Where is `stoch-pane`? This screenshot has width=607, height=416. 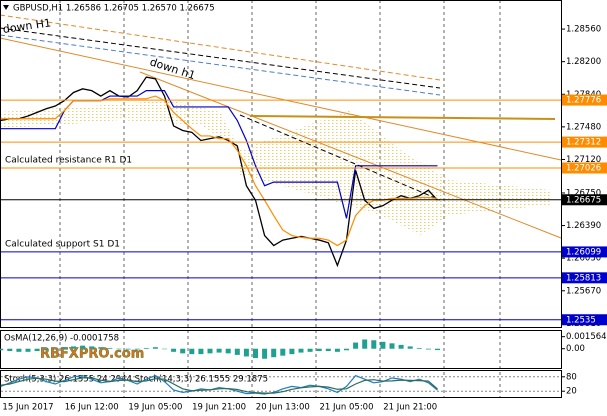
stoch-pane is located at coordinates (281, 384).